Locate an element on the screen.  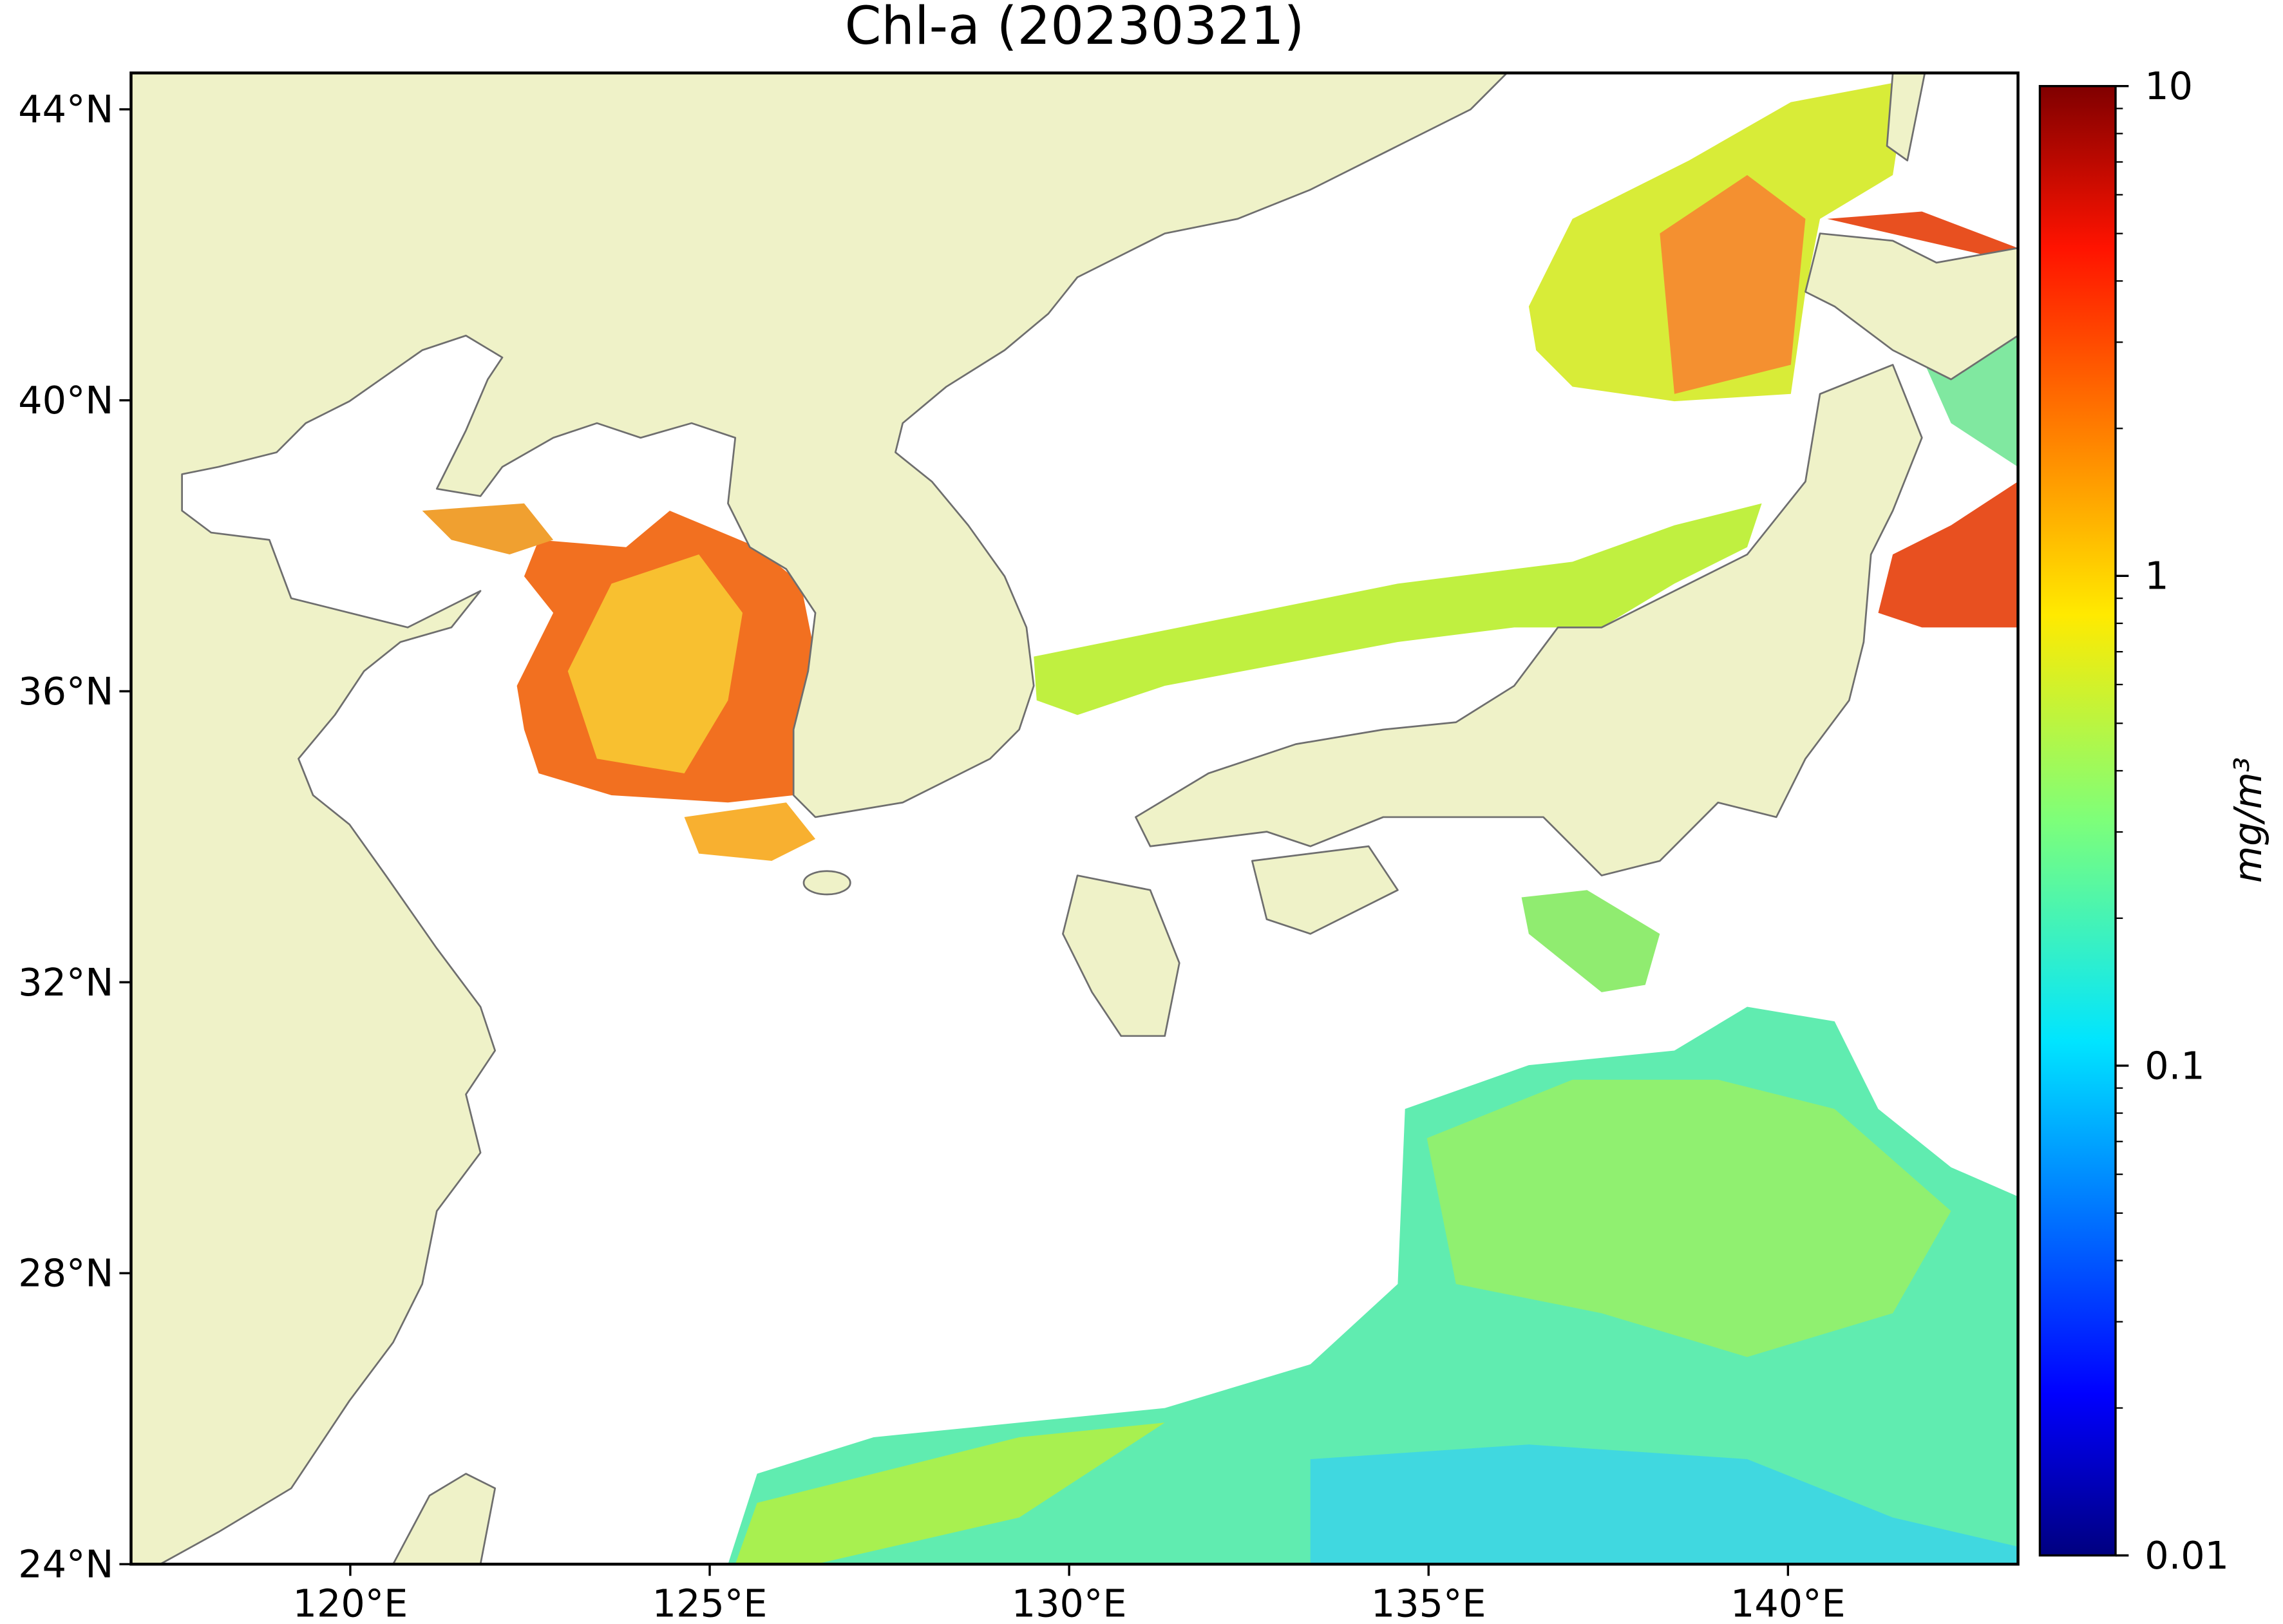
y-tick-label: 24°N is located at coordinates (65, 1564).